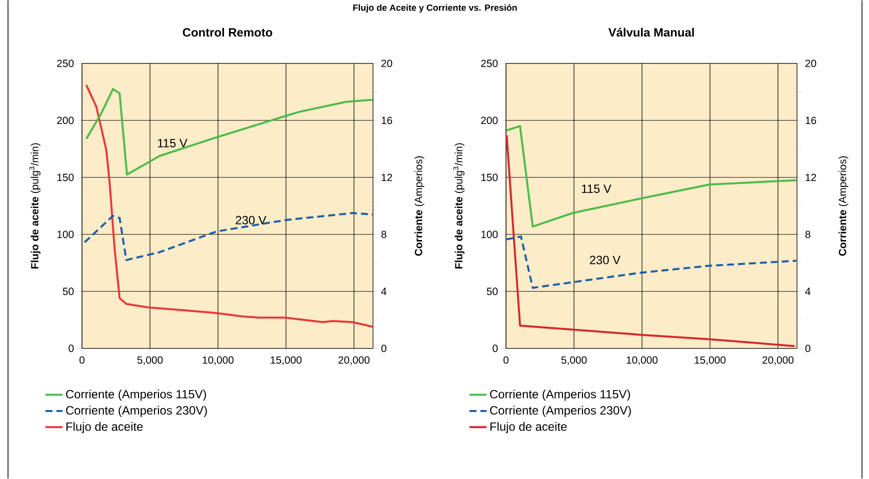  Describe the element at coordinates (651, 32) in the screenshot. I see `chart-title: Válvula Manual` at that location.